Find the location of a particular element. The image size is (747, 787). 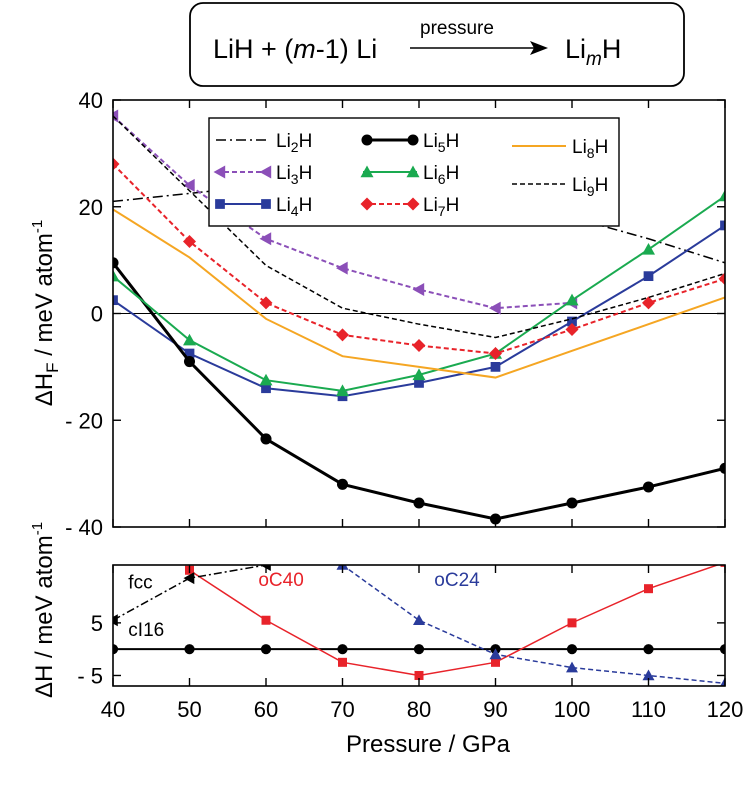

annotation-fcc: fcc is located at coordinates (140, 583).